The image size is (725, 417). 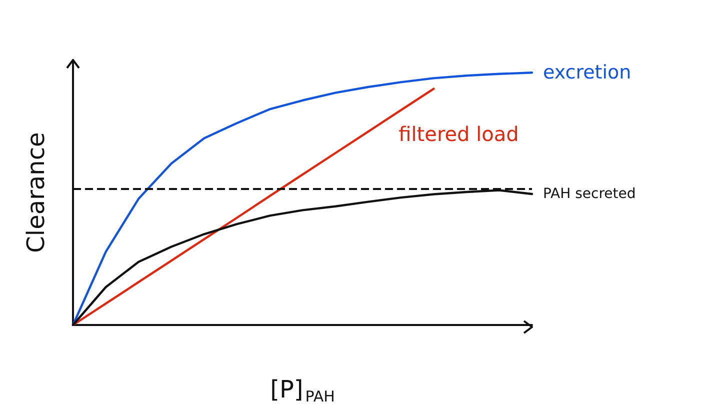 What do you see at coordinates (589, 194) in the screenshot?
I see `series-label: PAH secreted` at bounding box center [589, 194].